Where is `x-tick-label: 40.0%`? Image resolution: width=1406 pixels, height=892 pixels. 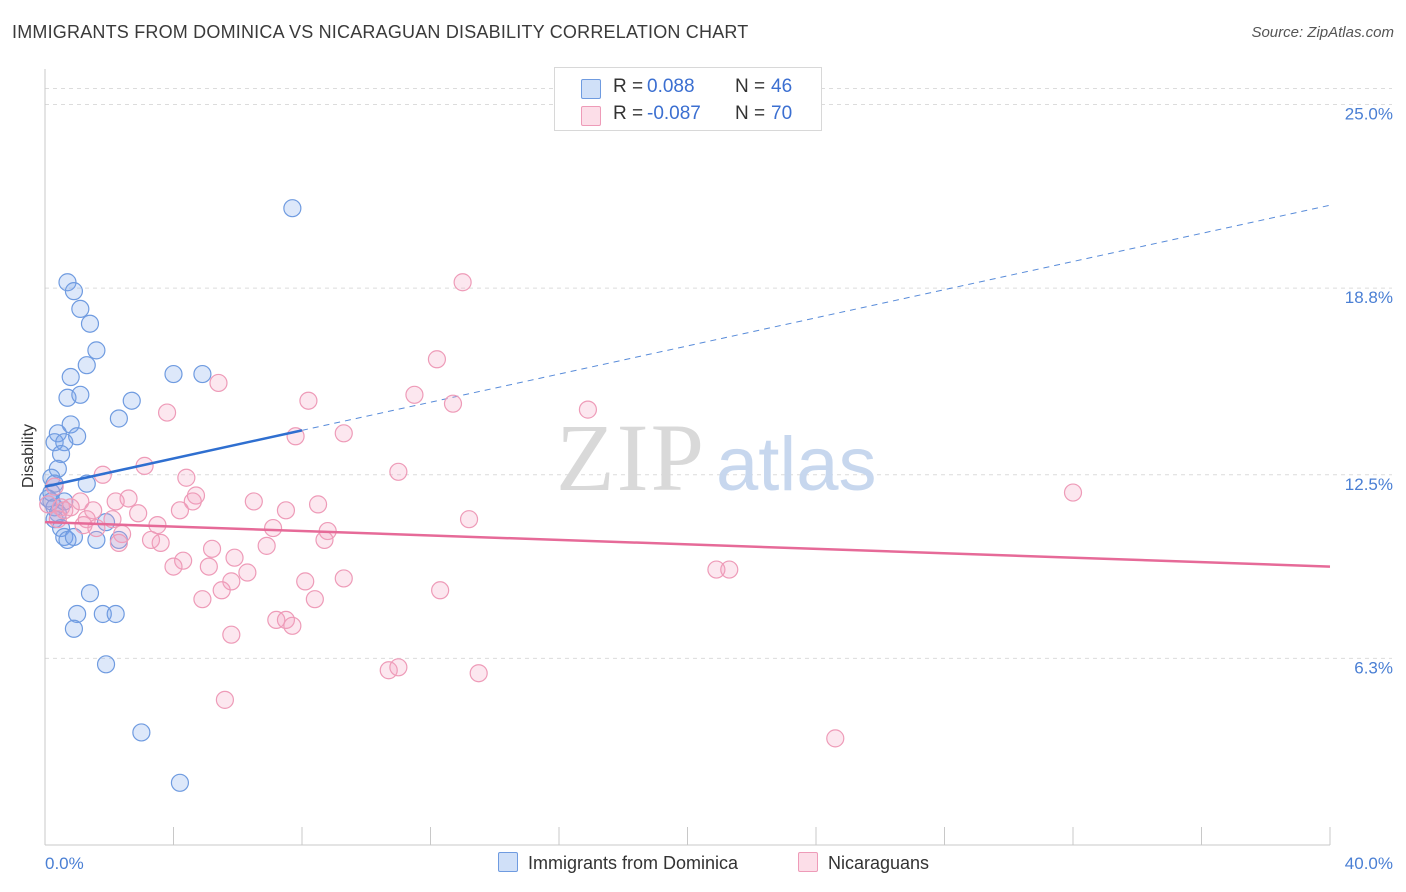 x-tick-label: 40.0% is located at coordinates (1369, 863).